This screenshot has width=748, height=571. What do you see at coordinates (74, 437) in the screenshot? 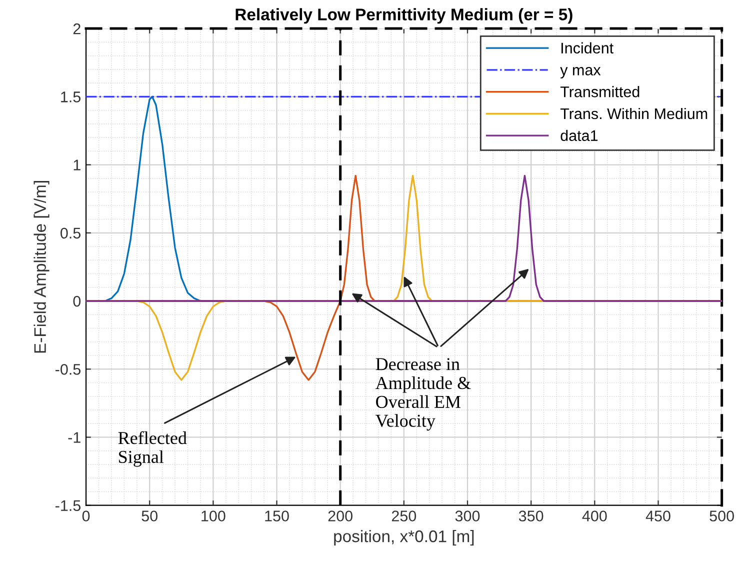
I see `y-tick-label: -1` at bounding box center [74, 437].